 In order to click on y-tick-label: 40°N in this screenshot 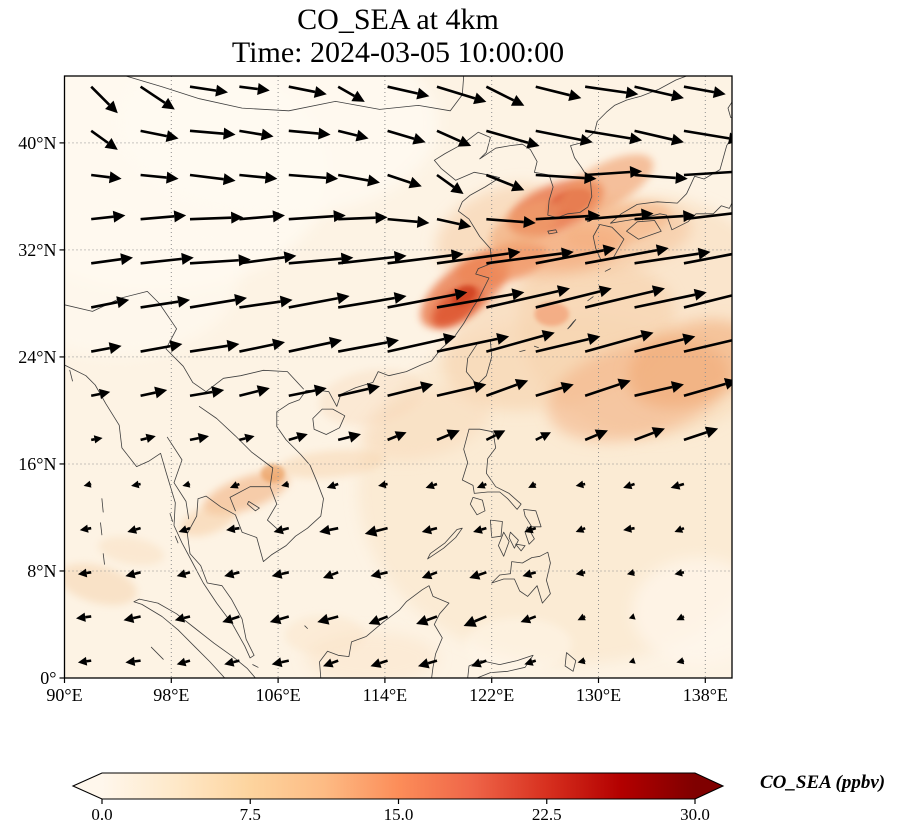, I will do `click(37, 142)`.